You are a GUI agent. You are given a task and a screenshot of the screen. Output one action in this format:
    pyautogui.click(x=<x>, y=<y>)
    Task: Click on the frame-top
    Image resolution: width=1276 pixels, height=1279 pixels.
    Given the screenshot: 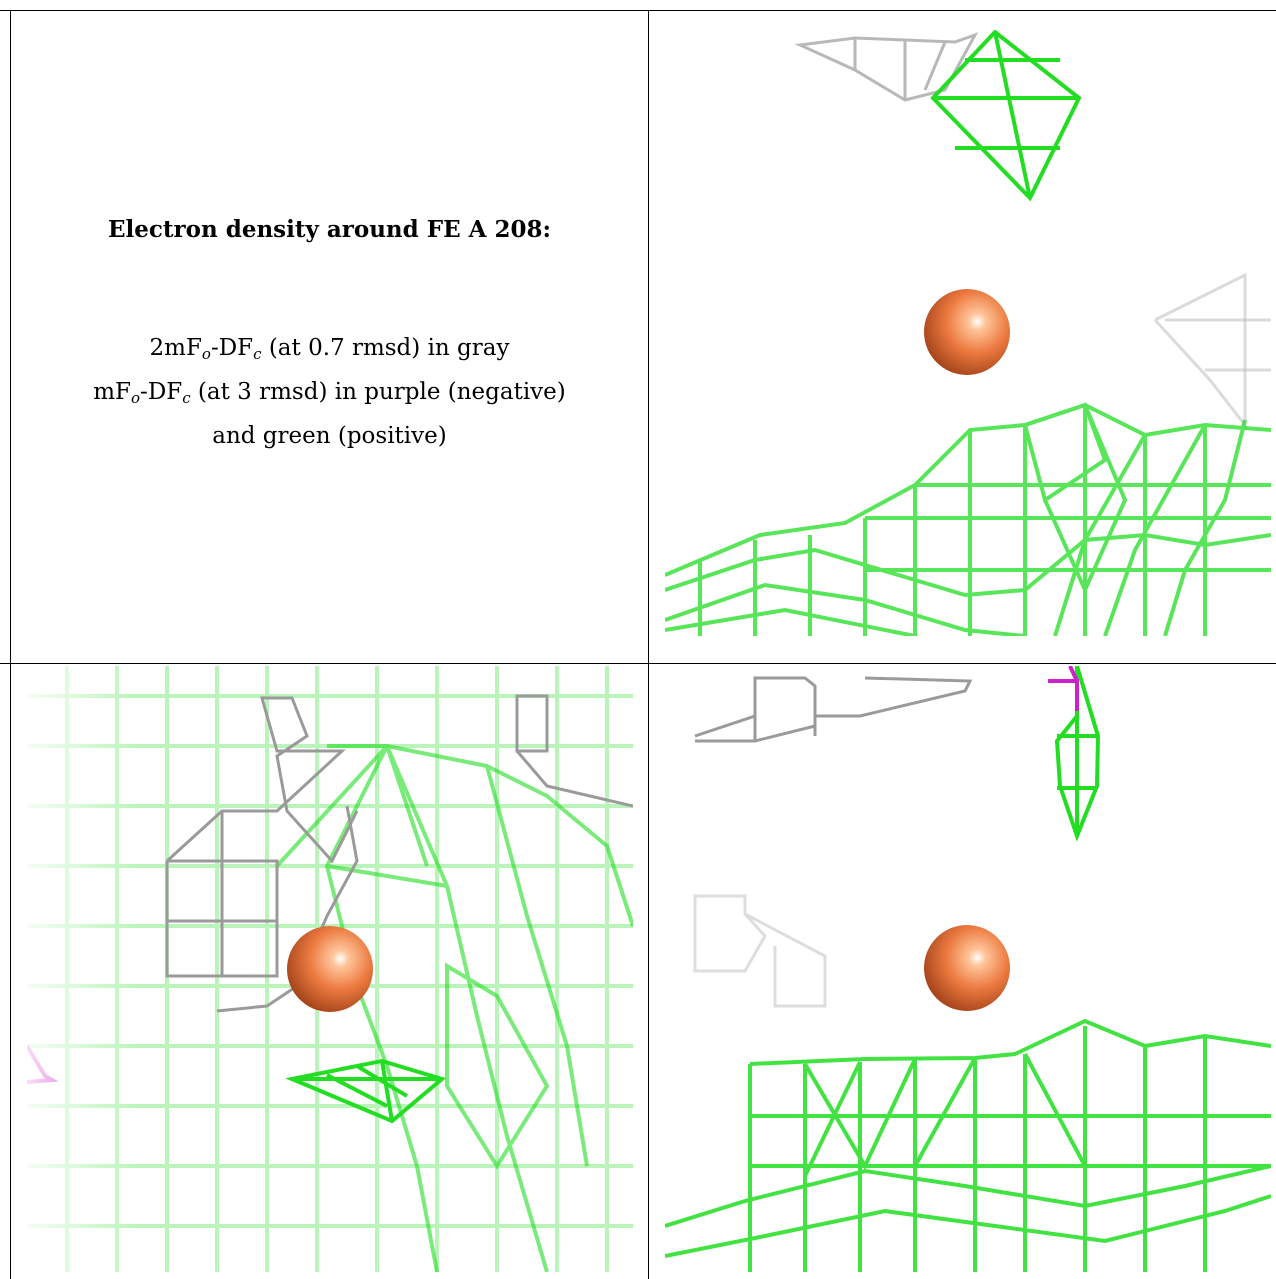 What is the action you would take?
    pyautogui.click(x=638, y=10)
    